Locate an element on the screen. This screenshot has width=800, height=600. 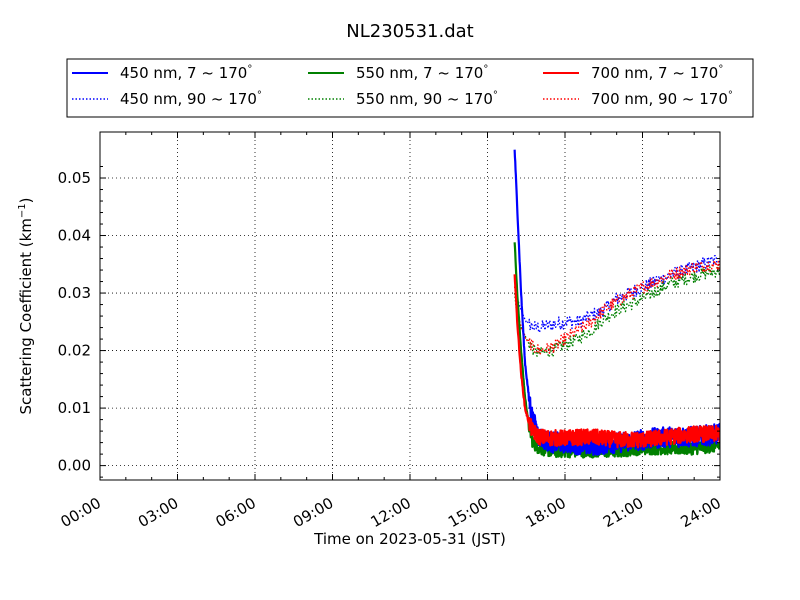
x-tick-label: 18:00 is located at coordinates (546, 512).